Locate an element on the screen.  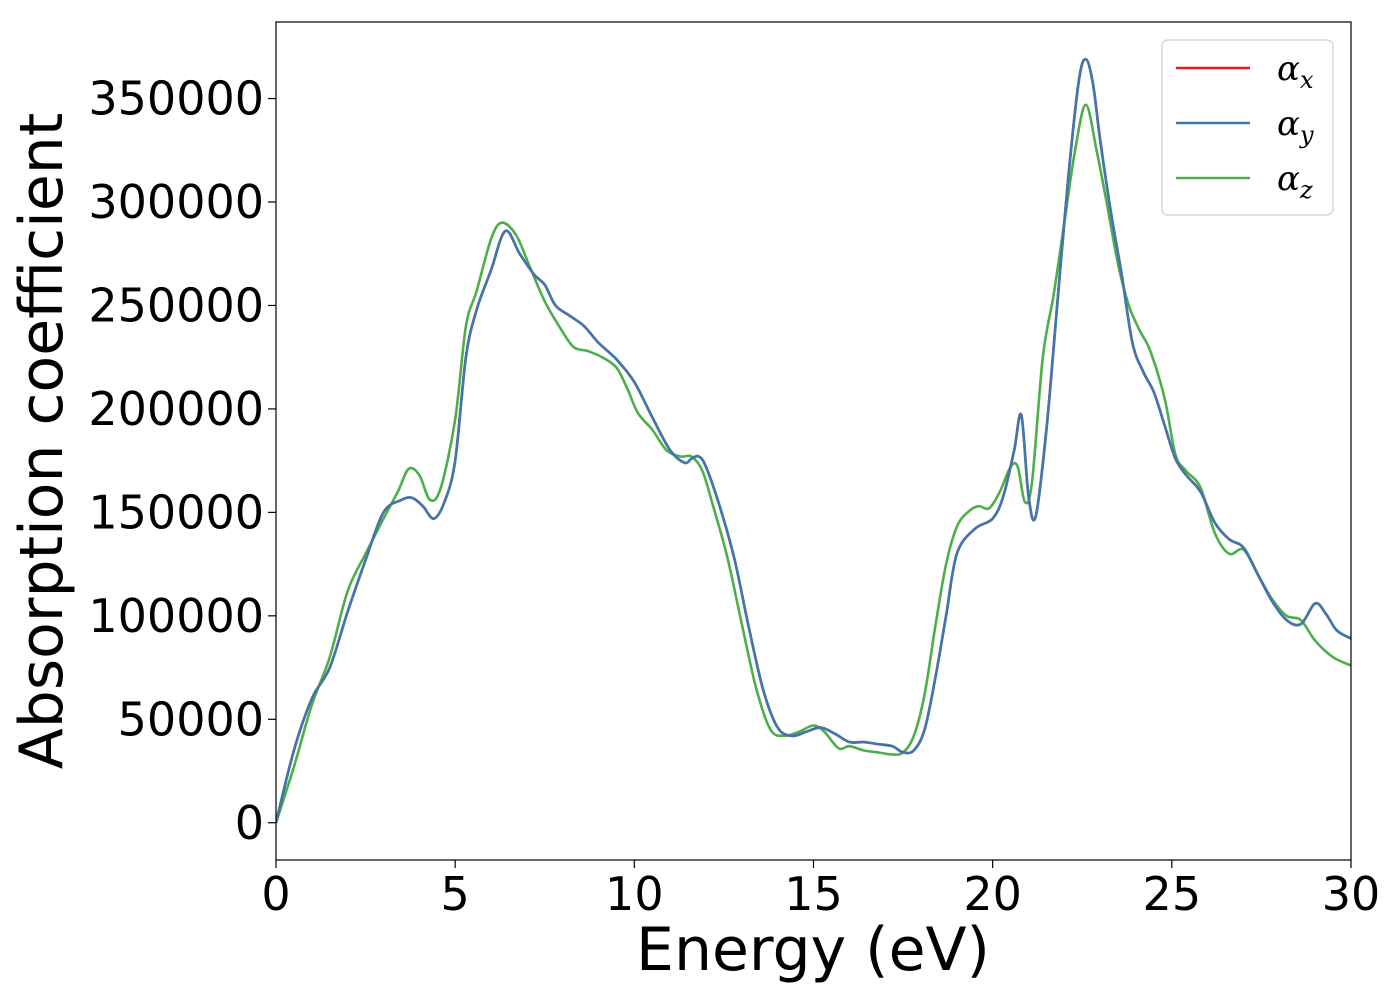
y-tick-label: 50000 is located at coordinates (191, 719).